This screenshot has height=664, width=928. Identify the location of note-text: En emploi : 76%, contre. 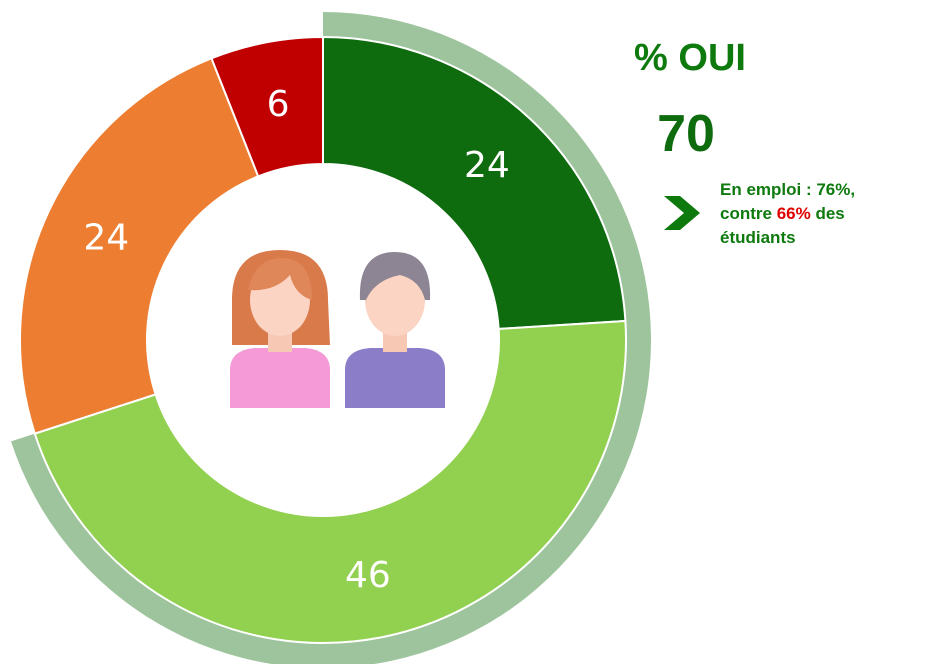
(788, 201).